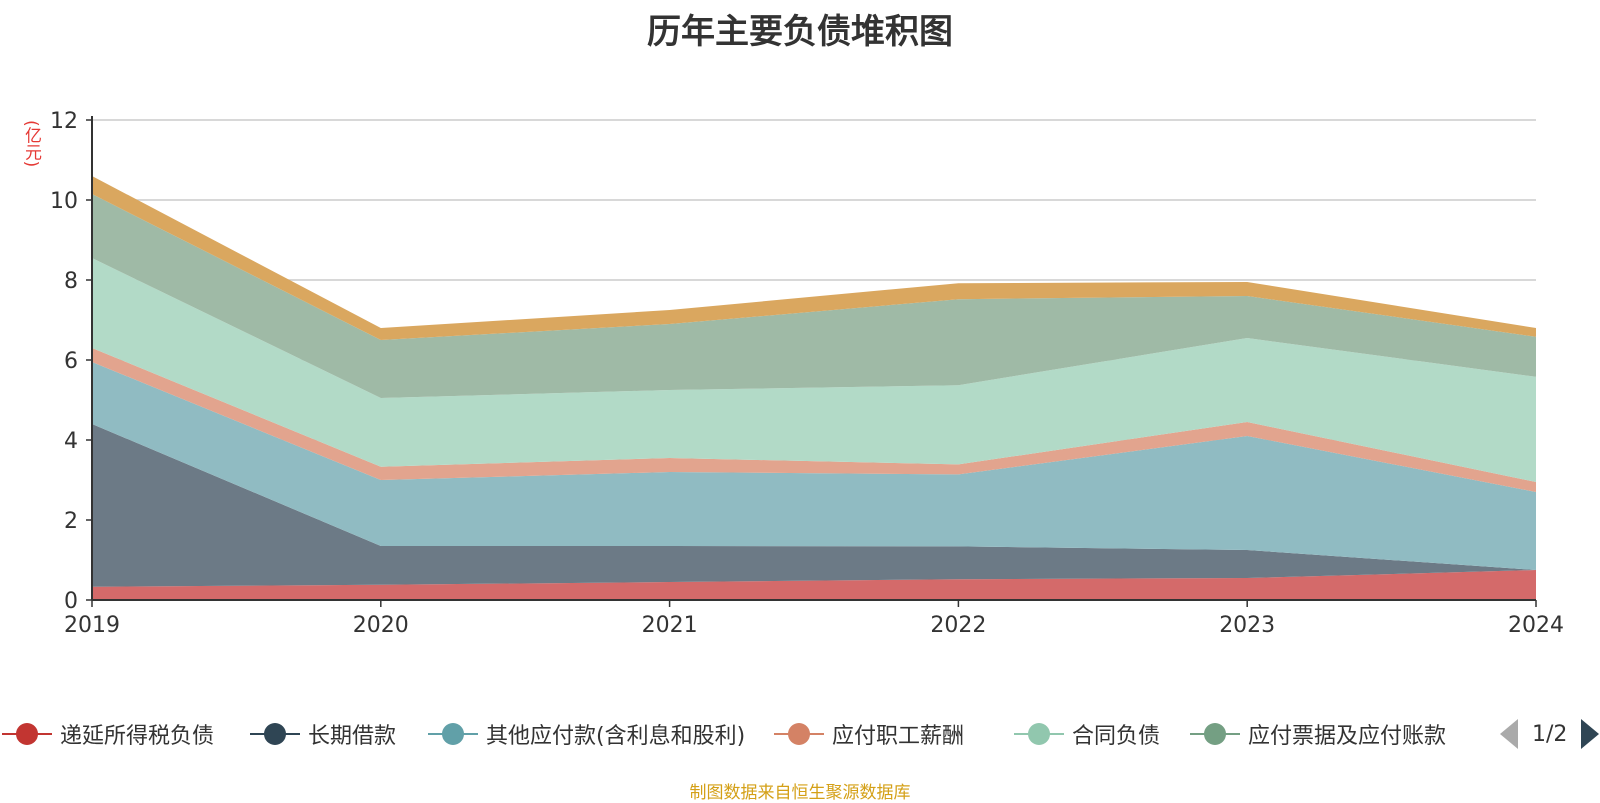 The height and width of the screenshot is (803, 1600). I want to click on legend-prev-page-icon, so click(1509, 734).